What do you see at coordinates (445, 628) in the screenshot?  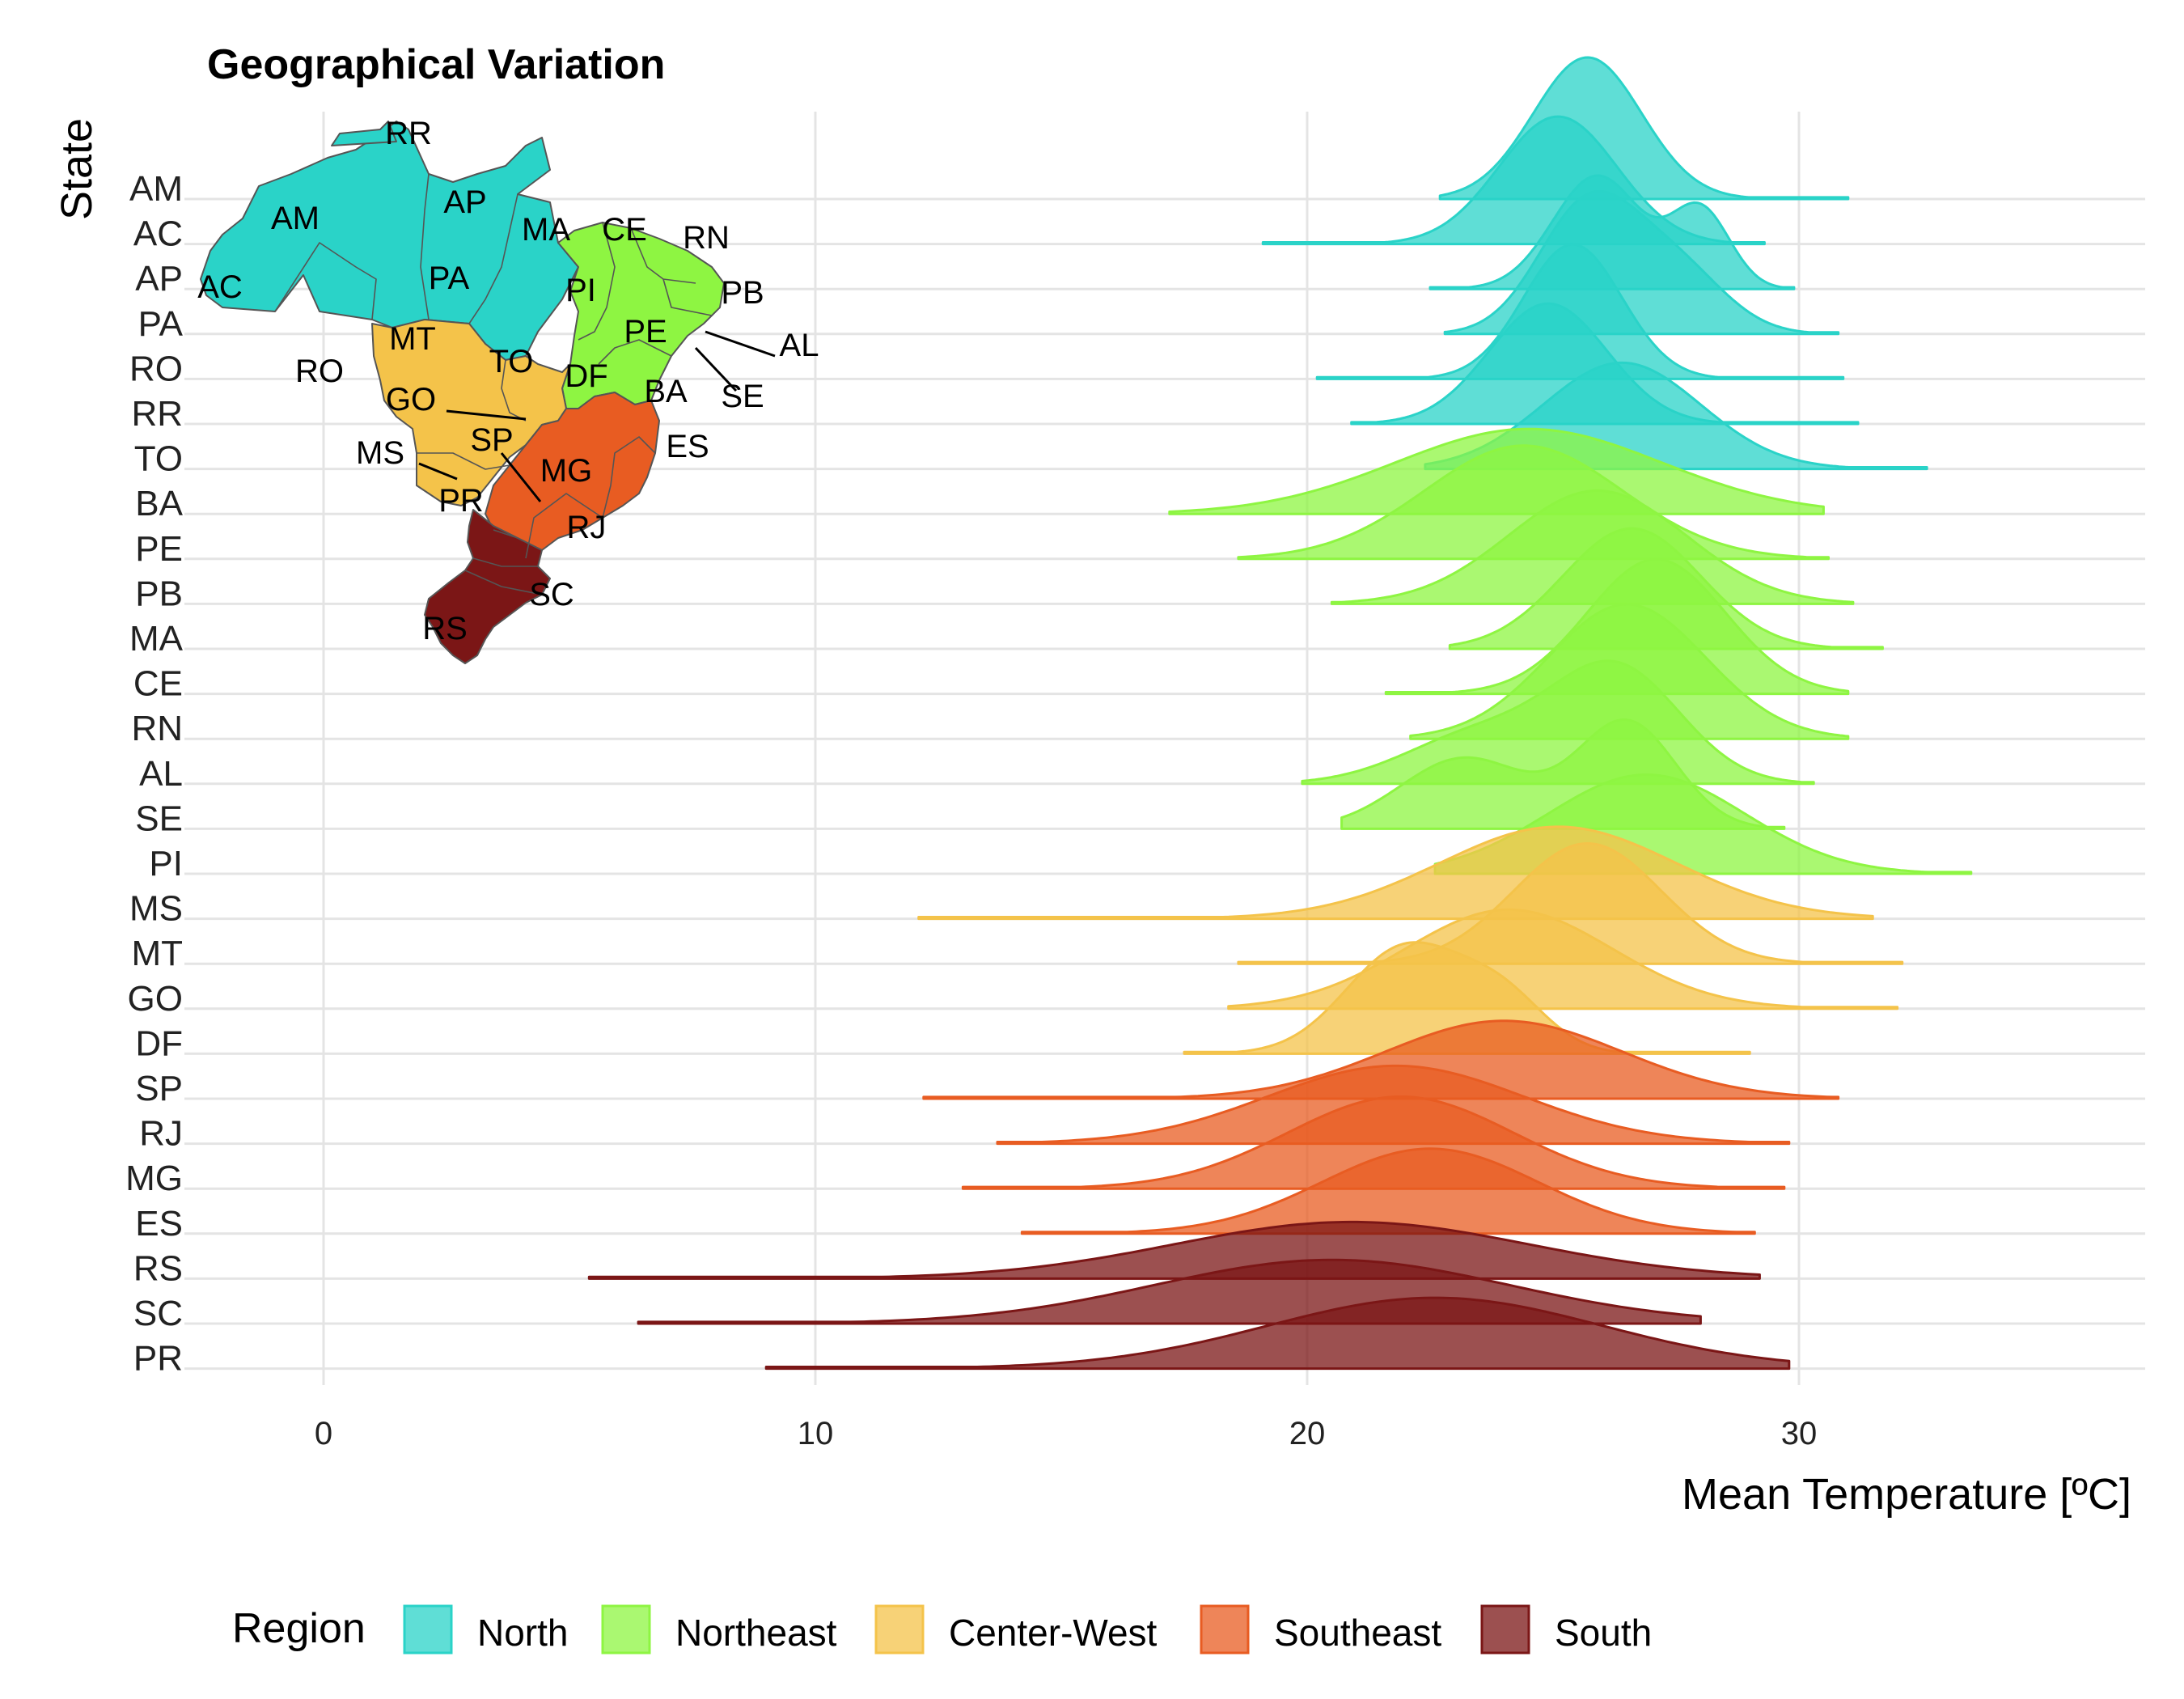 I see `map-label-rs: RS` at bounding box center [445, 628].